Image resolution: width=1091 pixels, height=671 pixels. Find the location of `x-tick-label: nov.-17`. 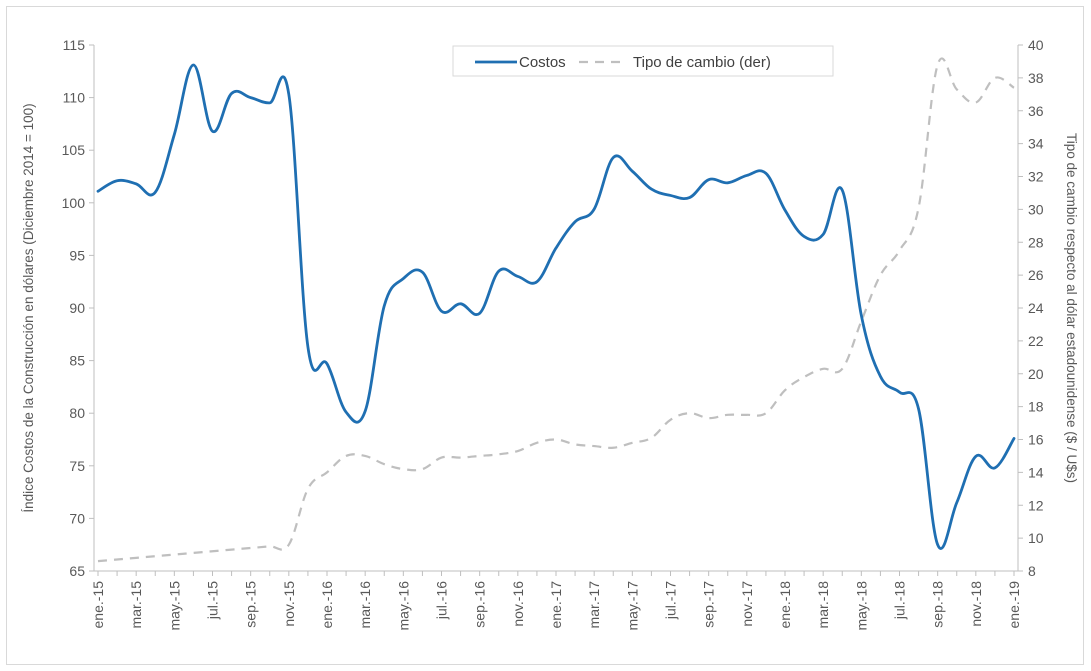

x-tick-label: nov.-17 is located at coordinates (747, 604).